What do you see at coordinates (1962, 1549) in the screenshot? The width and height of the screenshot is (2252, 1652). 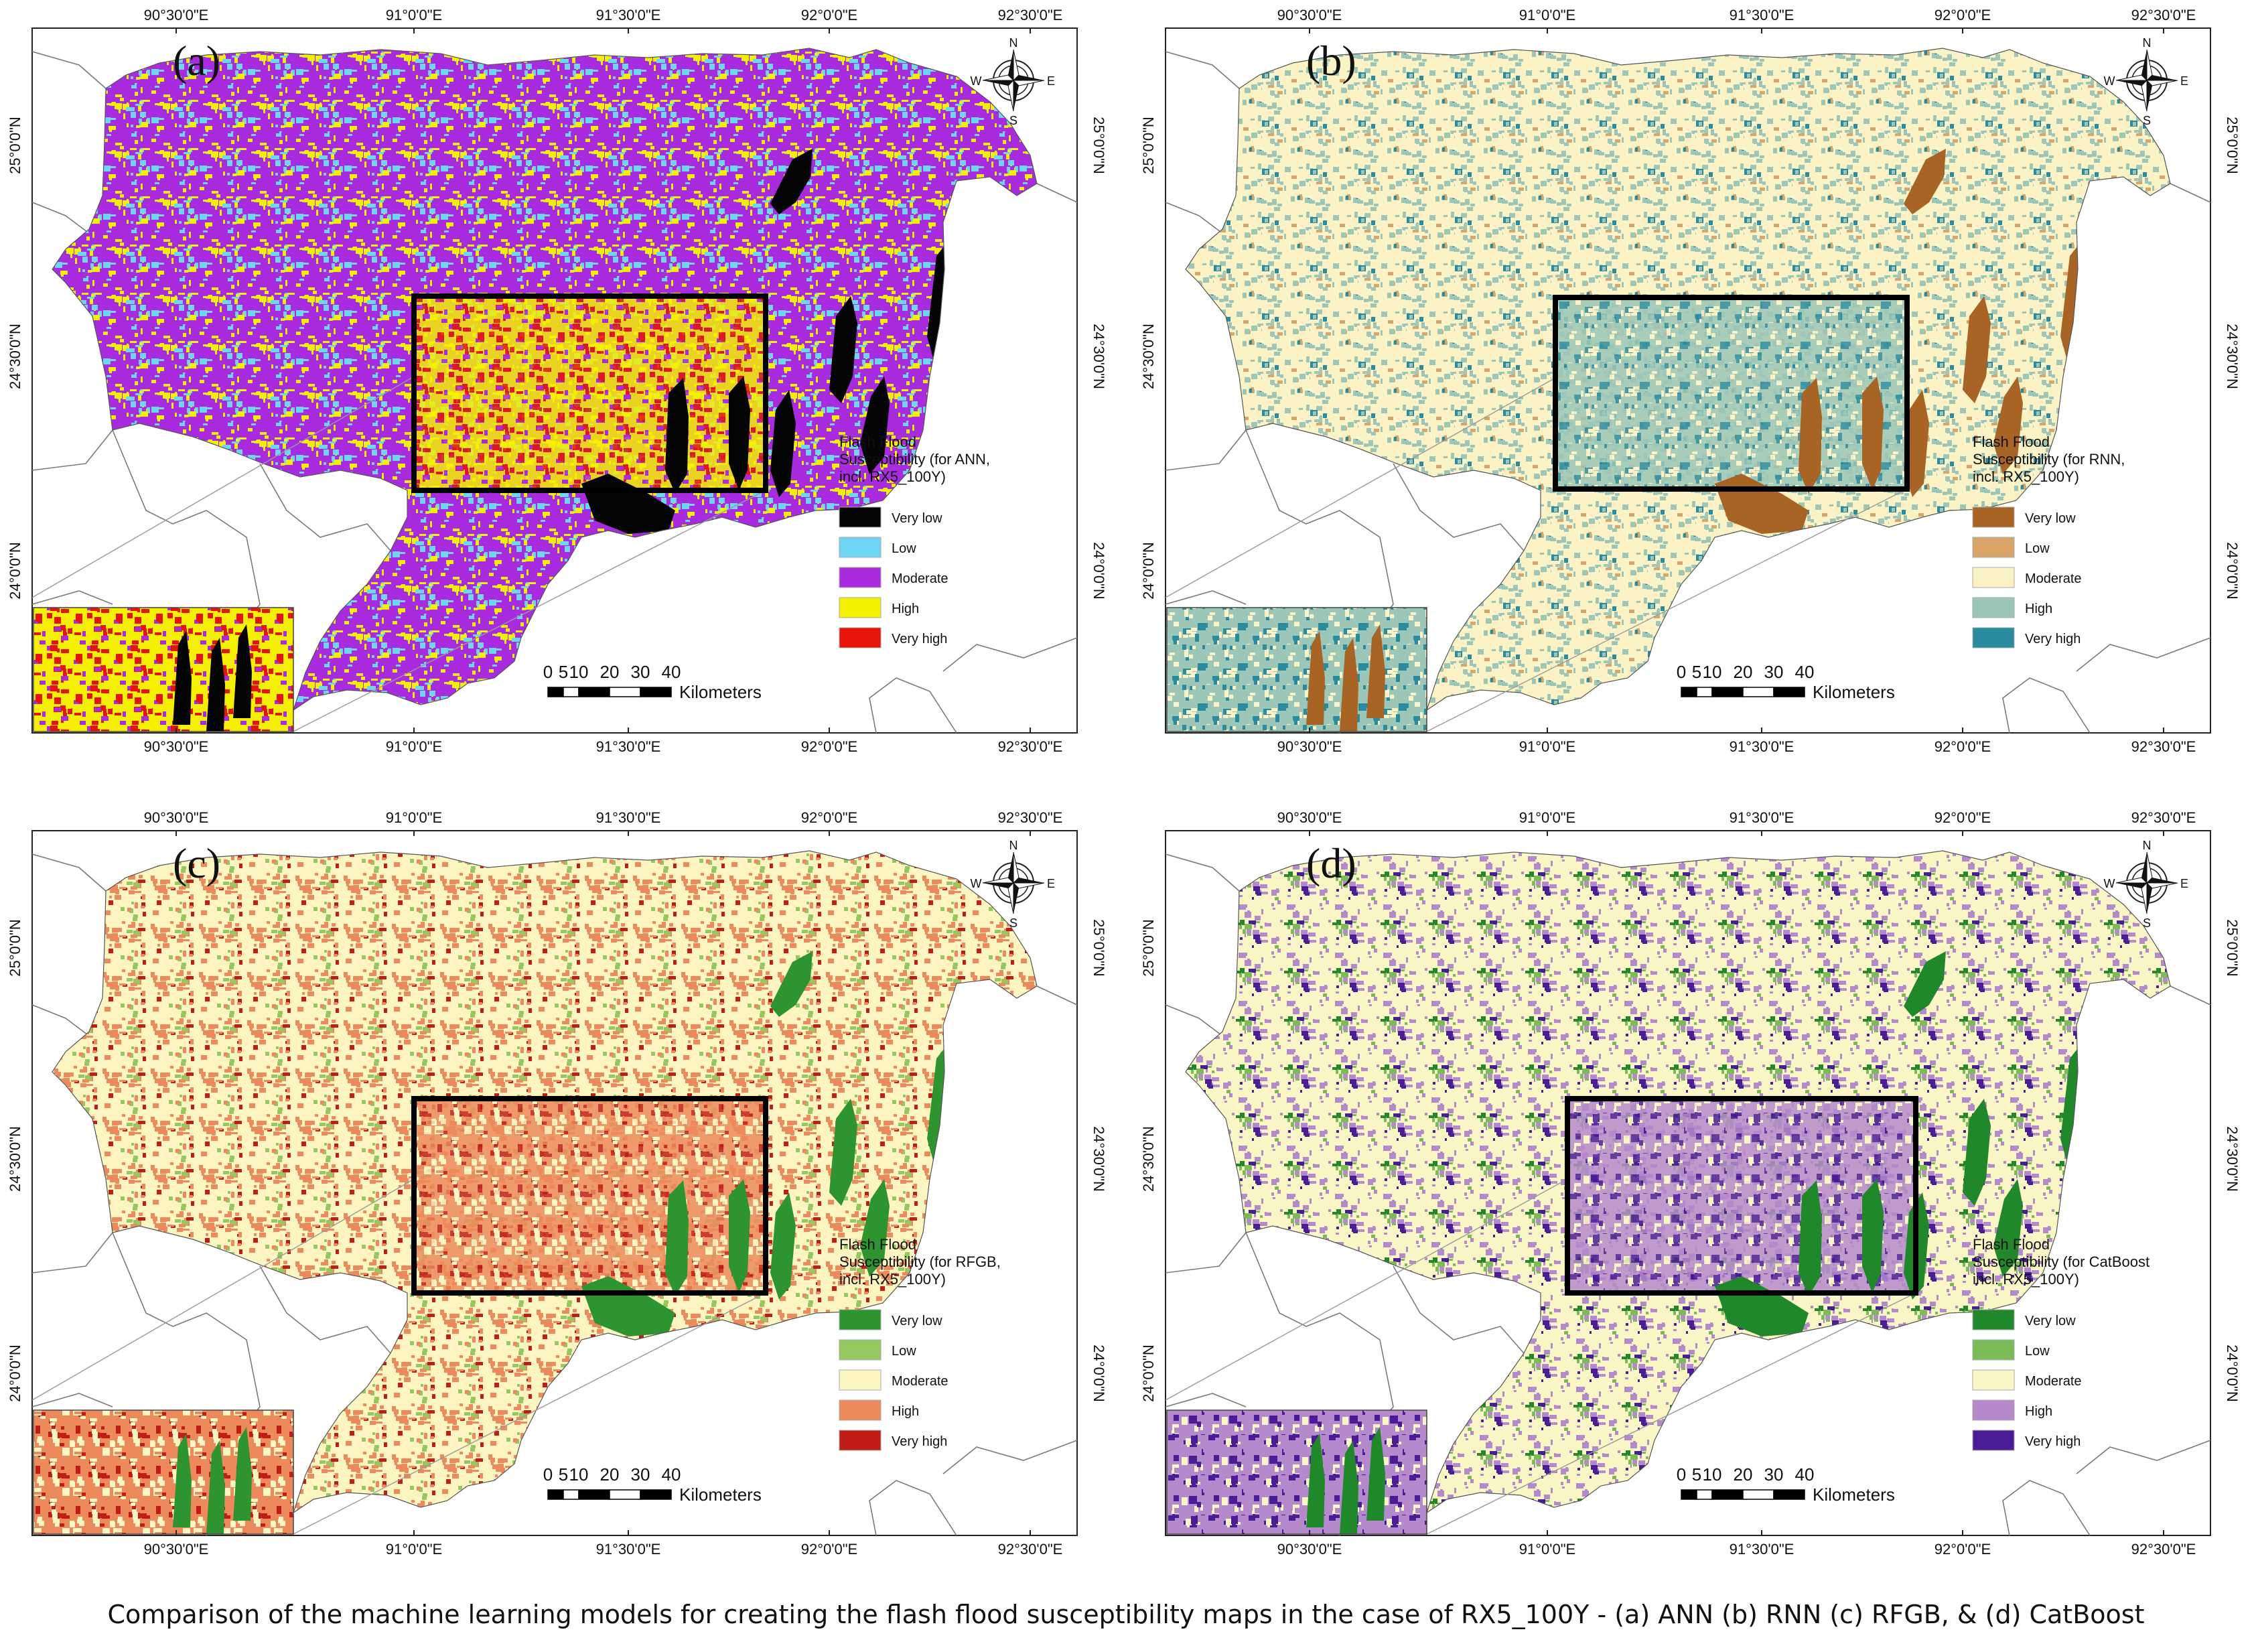 I see `longitude-label-bottom: 92°0'0"E` at bounding box center [1962, 1549].